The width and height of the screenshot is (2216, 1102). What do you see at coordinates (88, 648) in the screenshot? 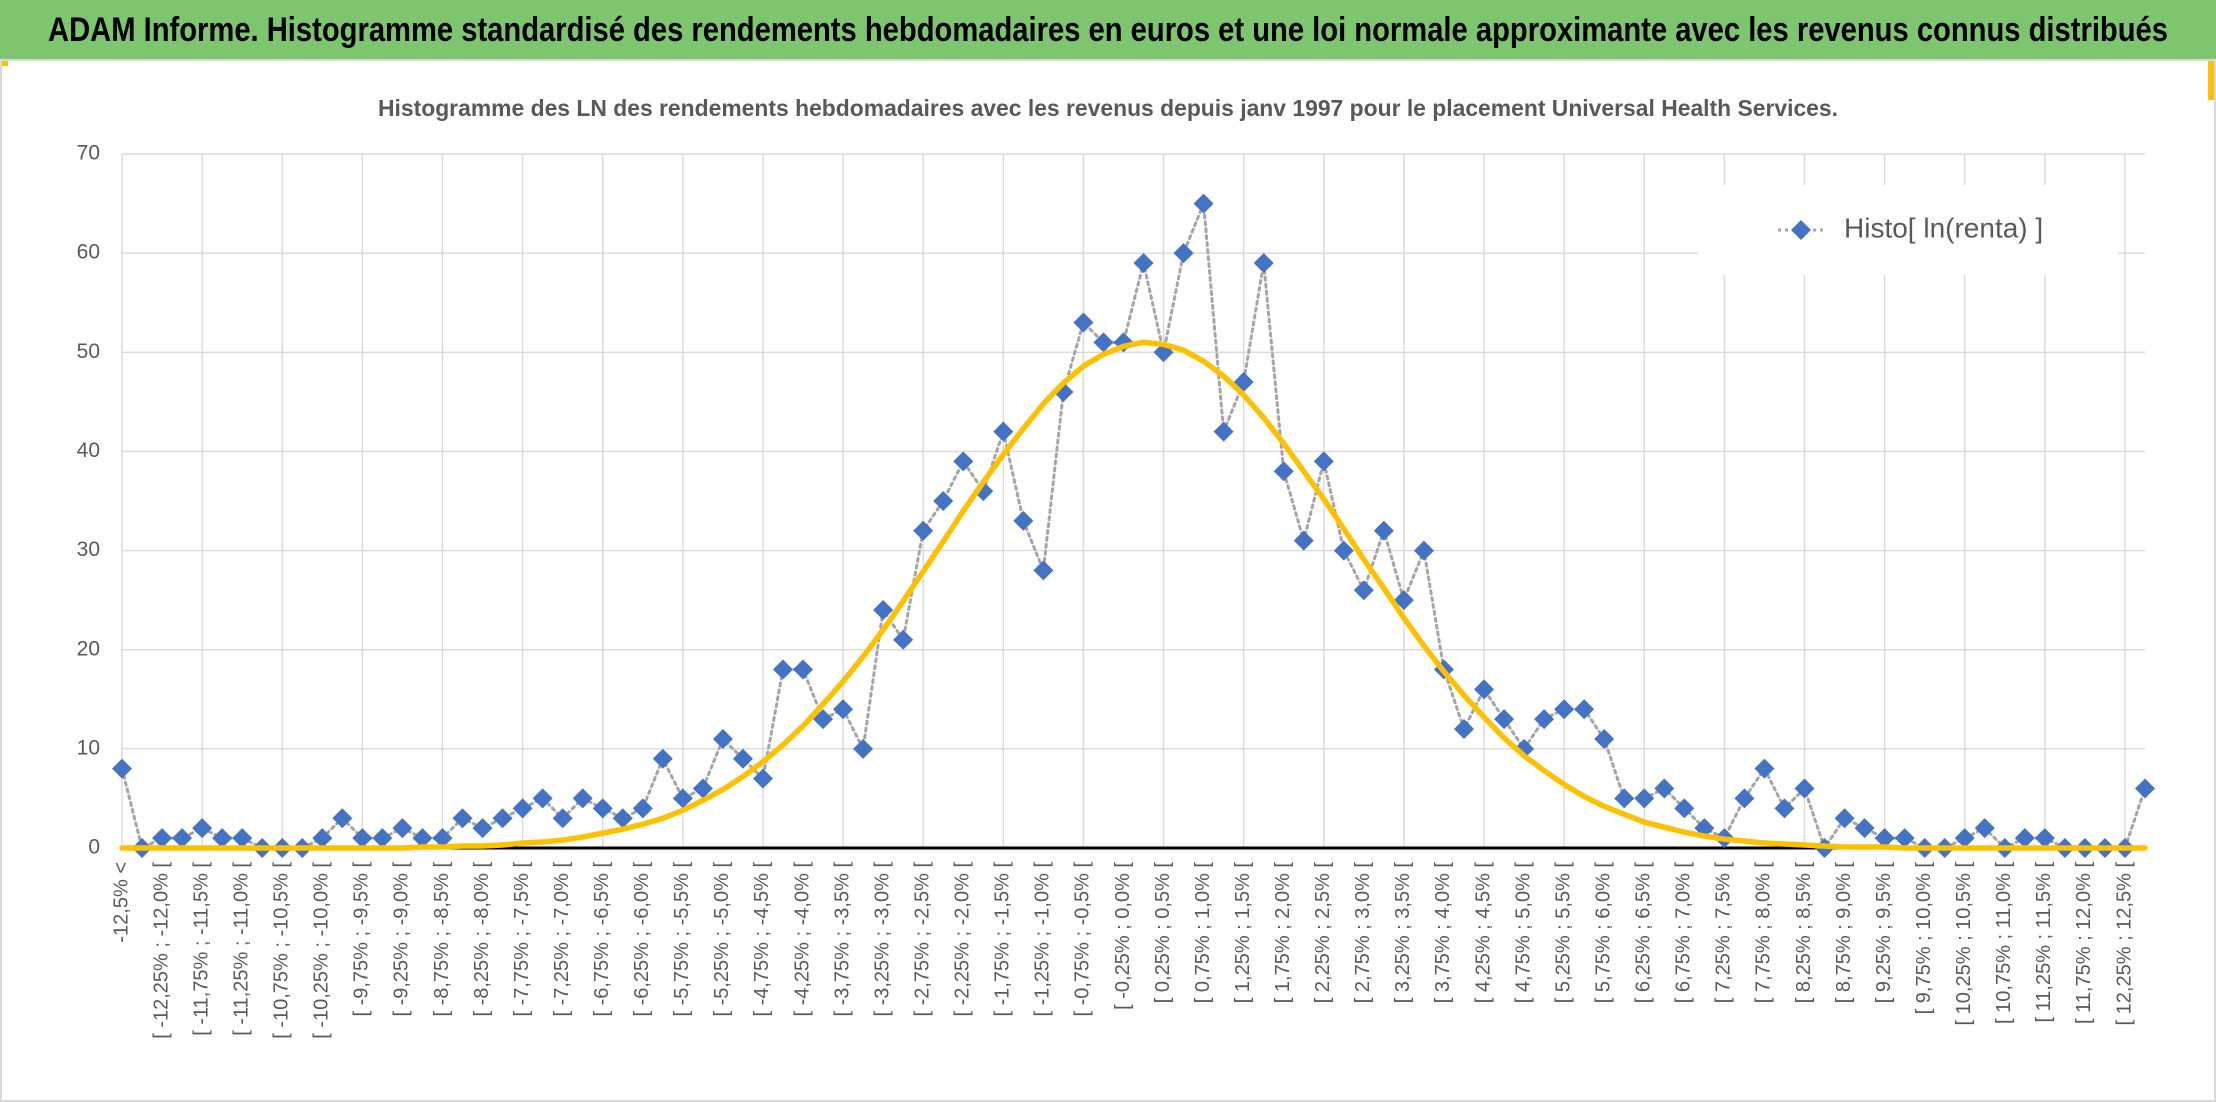
I see `y-tick-label: 20` at bounding box center [88, 648].